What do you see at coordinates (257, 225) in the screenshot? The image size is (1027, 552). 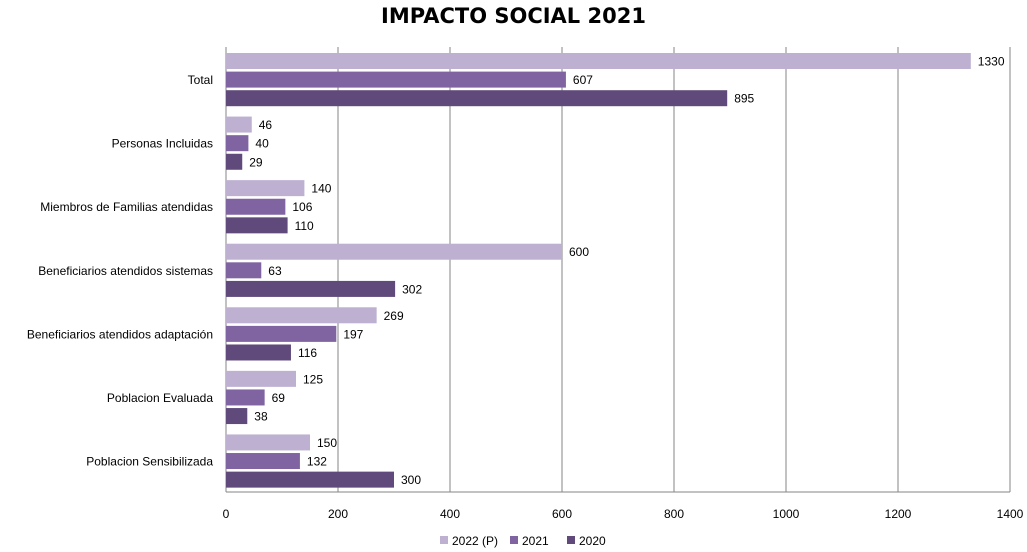 I see `bar-miembros-de-familias-atendidas-2020` at bounding box center [257, 225].